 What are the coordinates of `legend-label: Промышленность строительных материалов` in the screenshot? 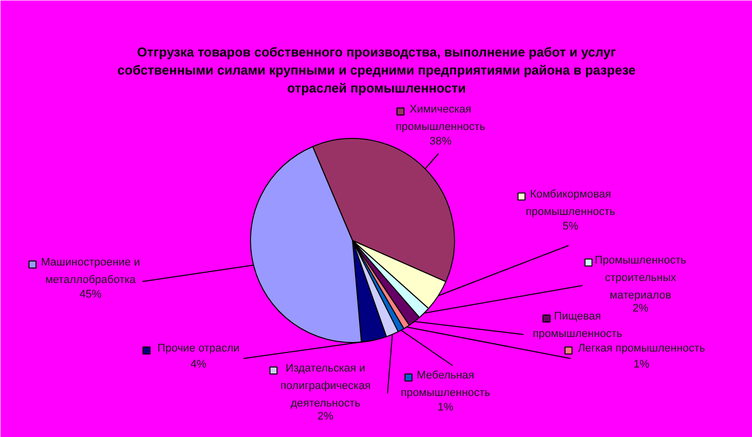 It's located at (640, 278).